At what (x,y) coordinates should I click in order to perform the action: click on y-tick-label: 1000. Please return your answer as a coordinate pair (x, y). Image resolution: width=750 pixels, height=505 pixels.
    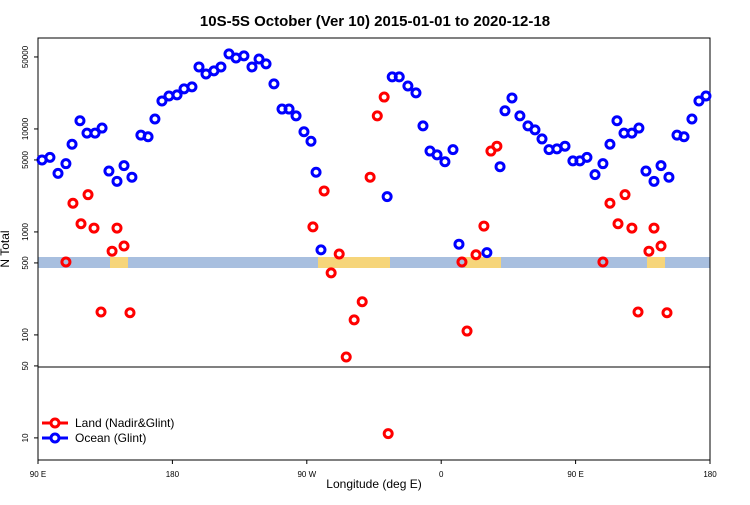
    Looking at the image, I should click on (25, 231).